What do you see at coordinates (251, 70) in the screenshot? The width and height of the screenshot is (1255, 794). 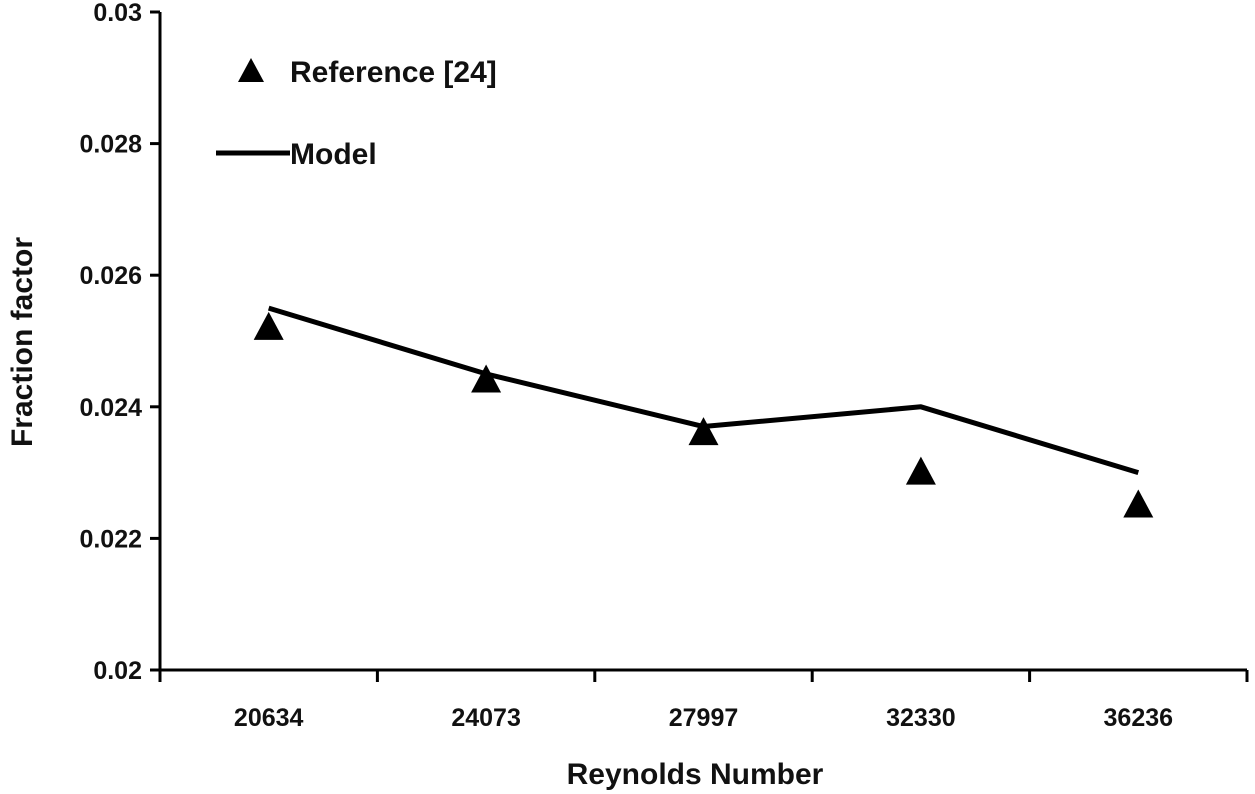 I see `legend-triangle-marker-icon` at bounding box center [251, 70].